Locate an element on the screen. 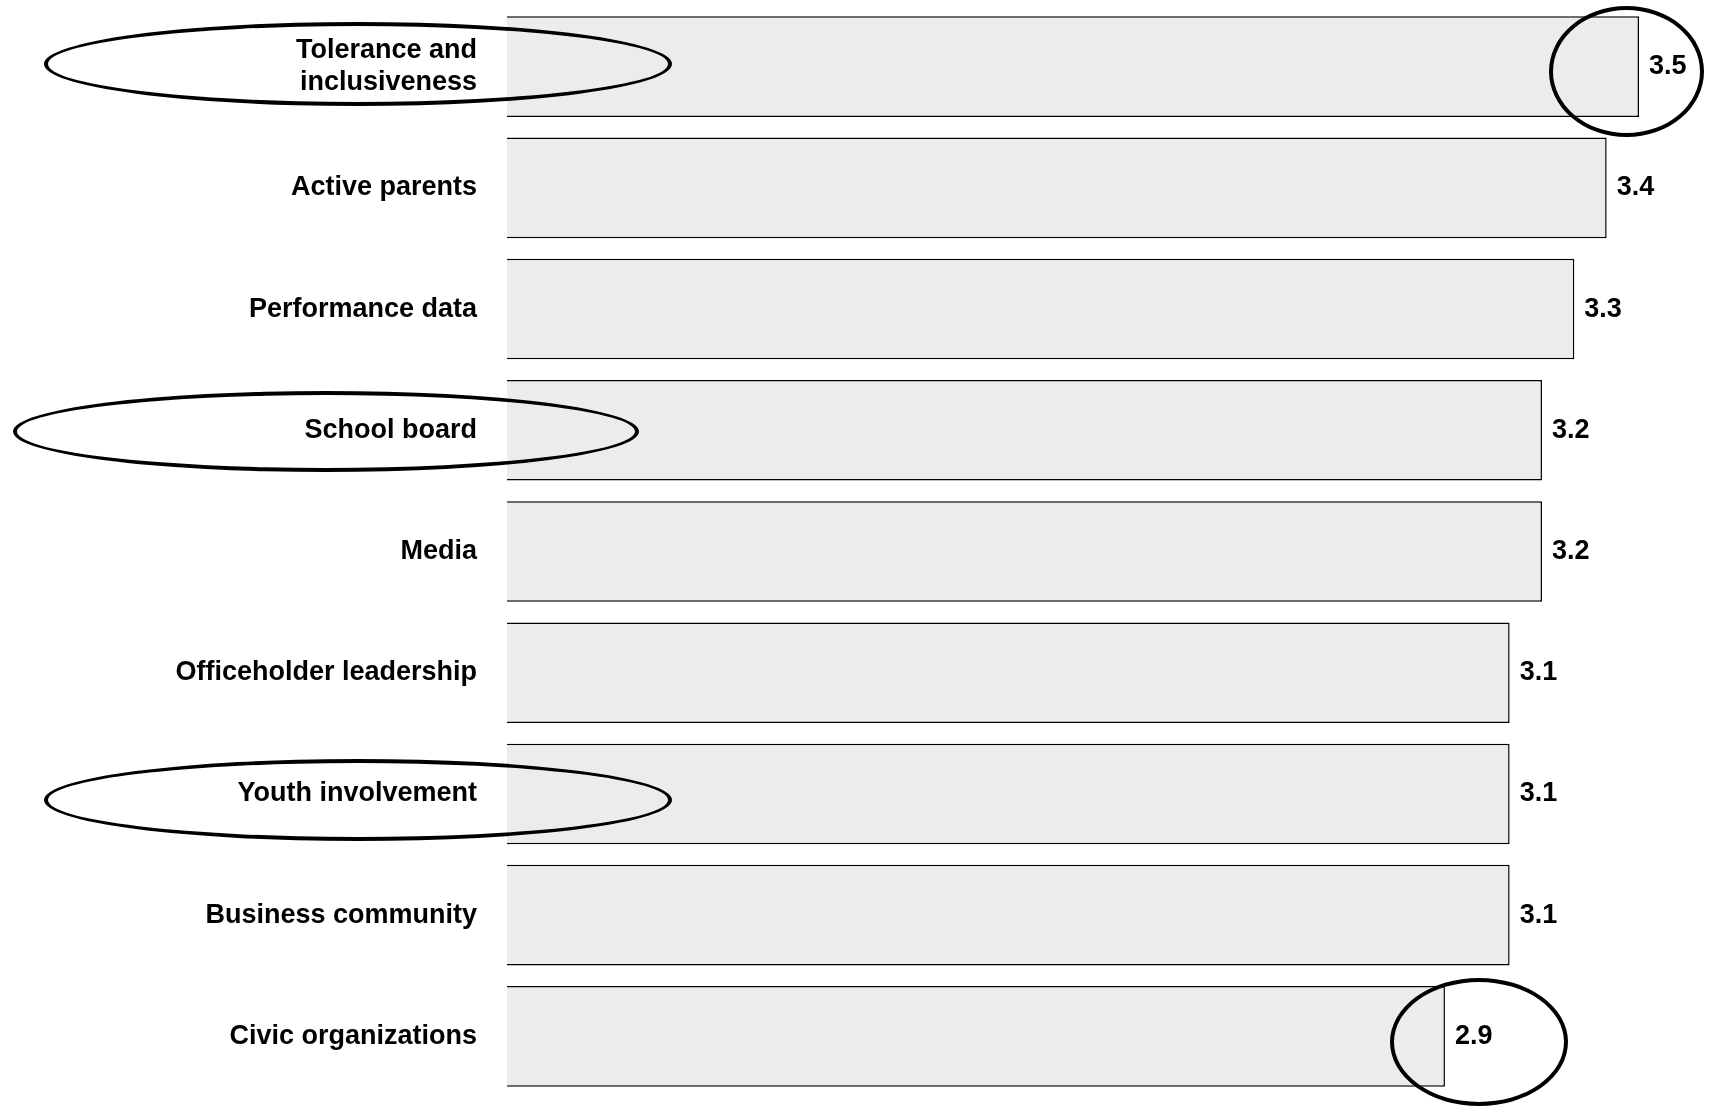 This screenshot has height=1111, width=1713. data-label: 3.5 is located at coordinates (1668, 65).